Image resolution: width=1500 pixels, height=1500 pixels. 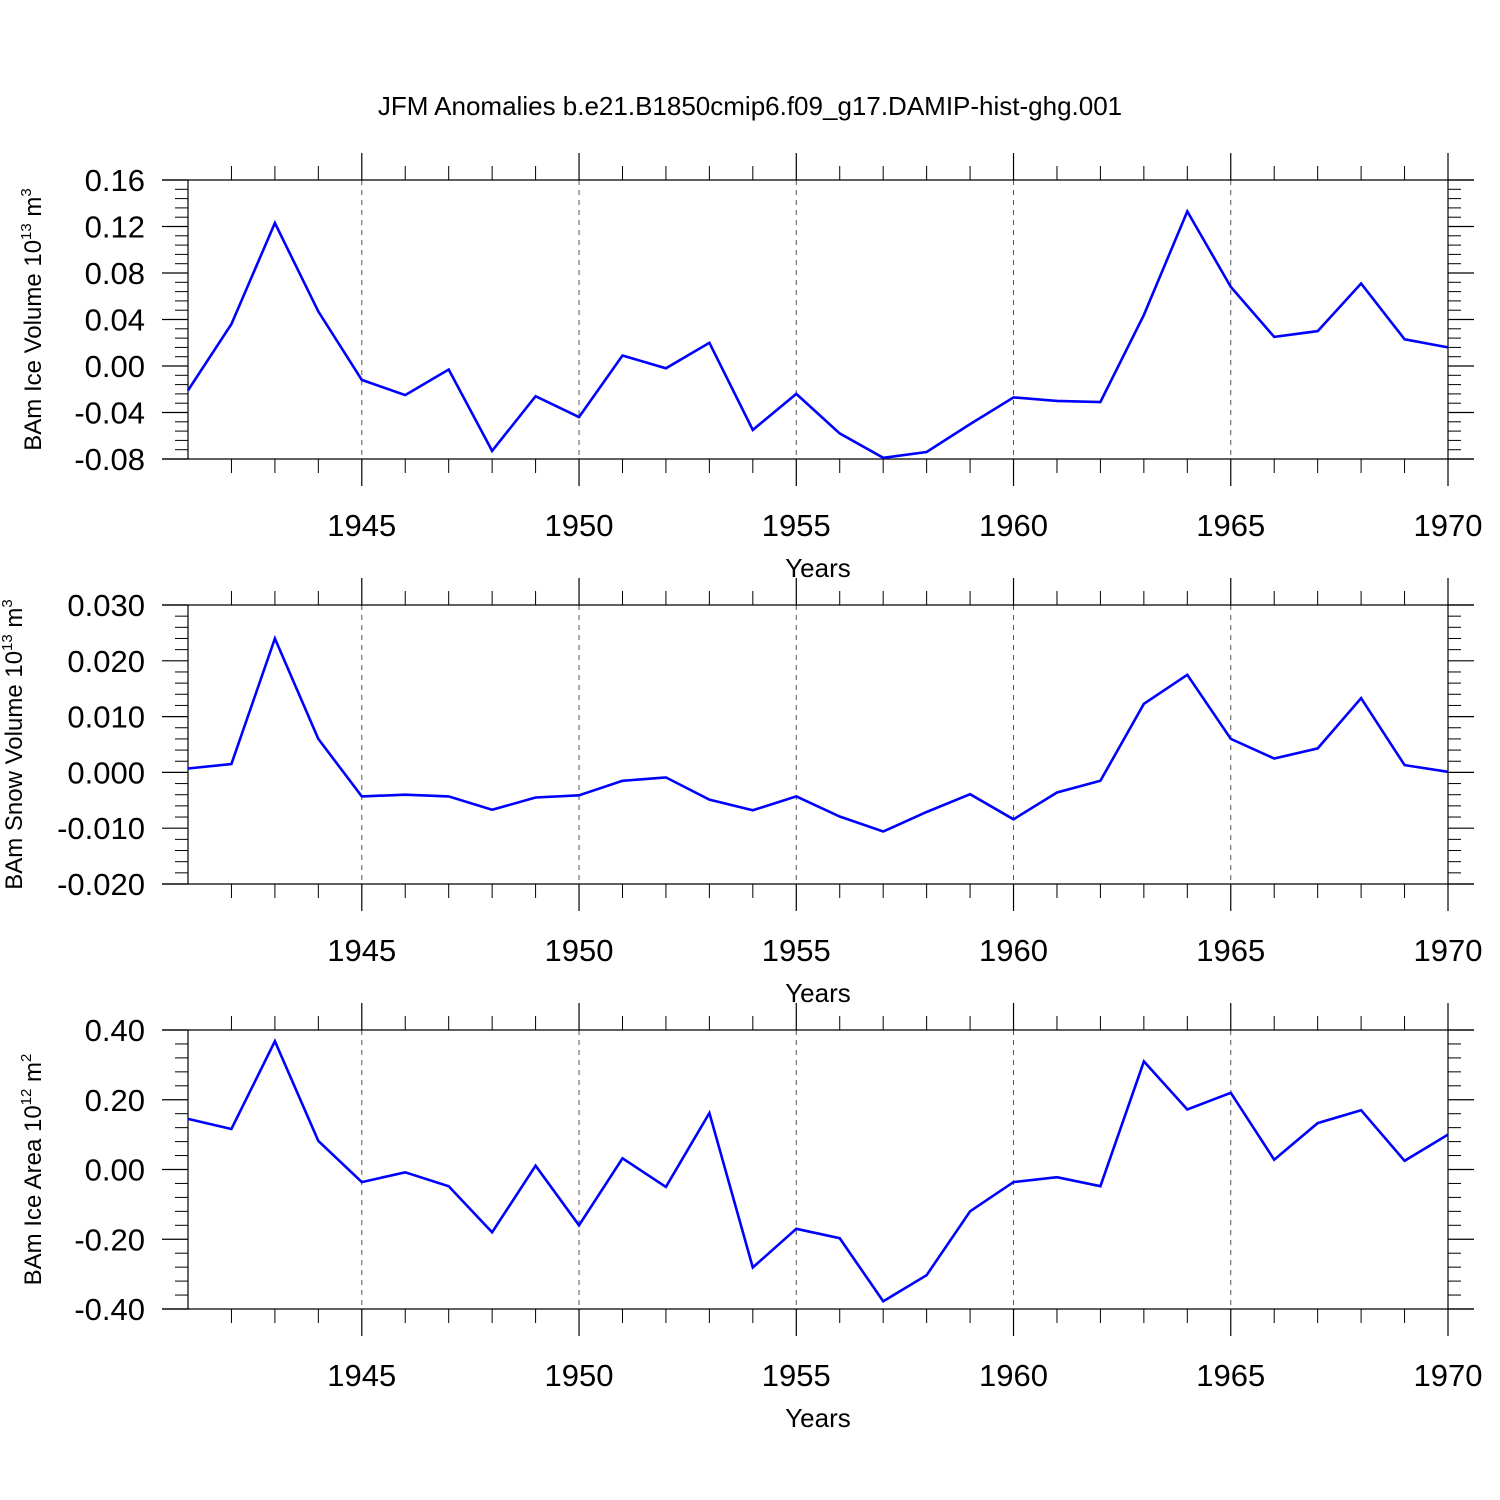 What do you see at coordinates (106, 772) in the screenshot?
I see `y-tick-label: 0.000` at bounding box center [106, 772].